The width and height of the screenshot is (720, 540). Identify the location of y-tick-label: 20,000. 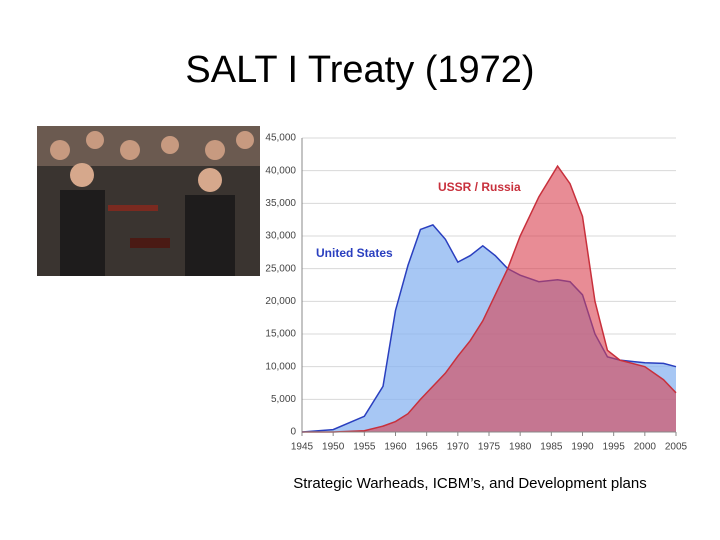
(280, 301).